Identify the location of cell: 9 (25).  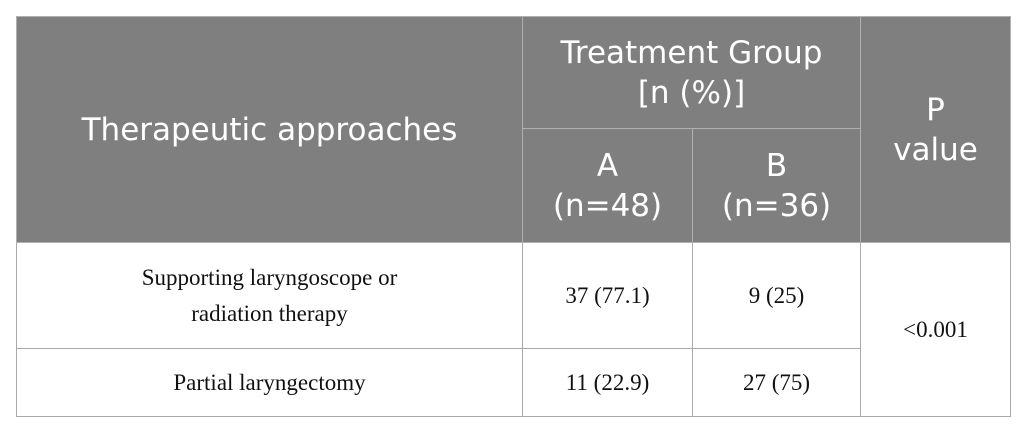
(776, 295).